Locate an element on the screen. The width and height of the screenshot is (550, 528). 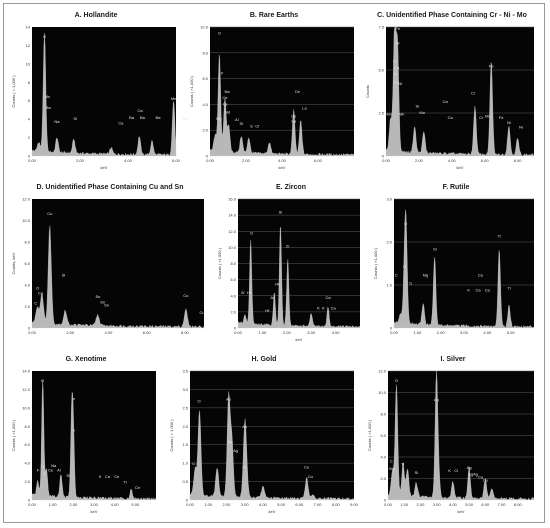
peak-label: Ba is located at coordinates (132, 117).